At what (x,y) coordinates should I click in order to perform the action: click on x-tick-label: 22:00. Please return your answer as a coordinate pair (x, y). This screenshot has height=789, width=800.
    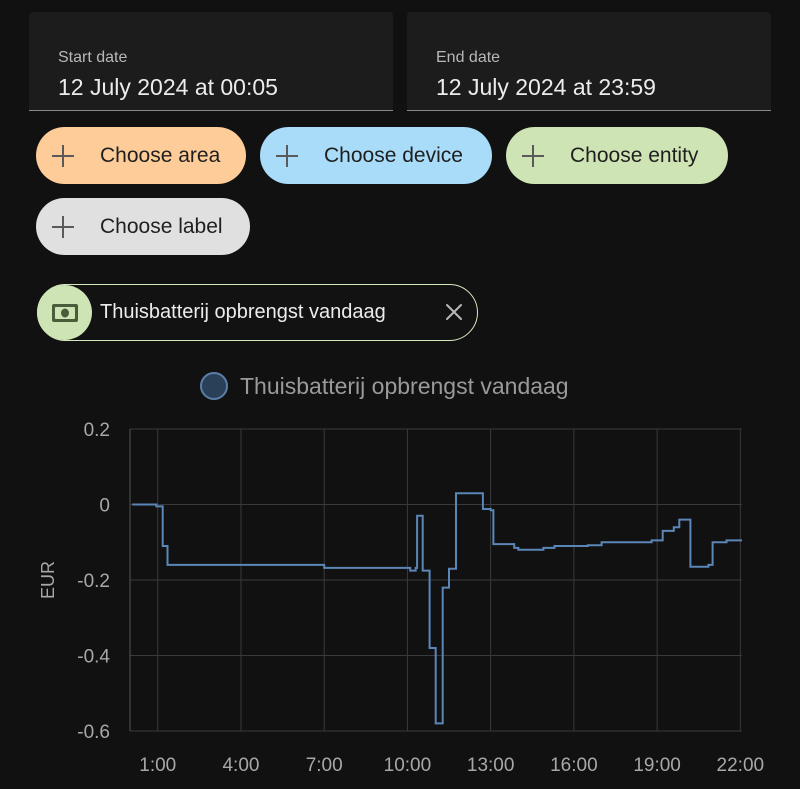
    Looking at the image, I should click on (741, 765).